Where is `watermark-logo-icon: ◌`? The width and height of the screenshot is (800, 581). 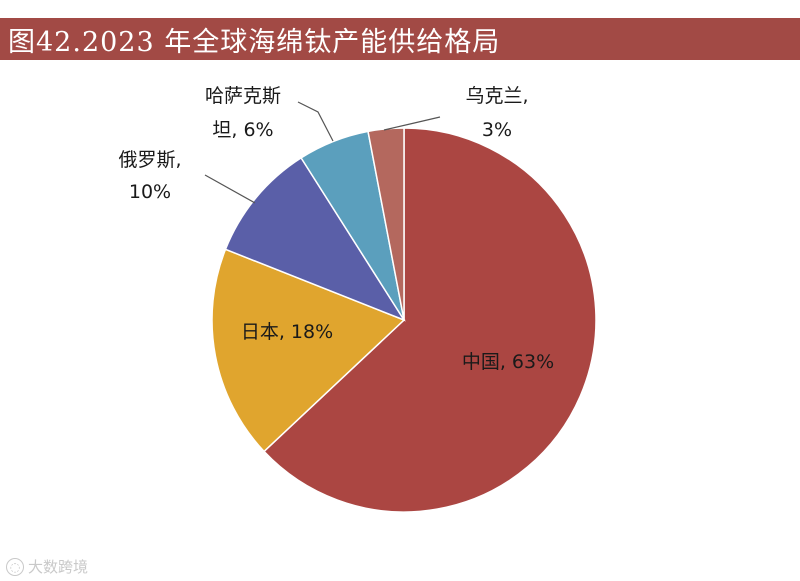 watermark-logo-icon: ◌ is located at coordinates (15, 566).